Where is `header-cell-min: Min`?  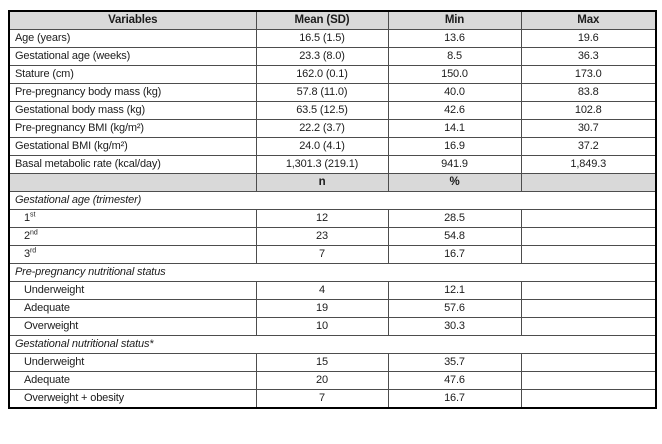
header-cell-min: Min is located at coordinates (454, 20).